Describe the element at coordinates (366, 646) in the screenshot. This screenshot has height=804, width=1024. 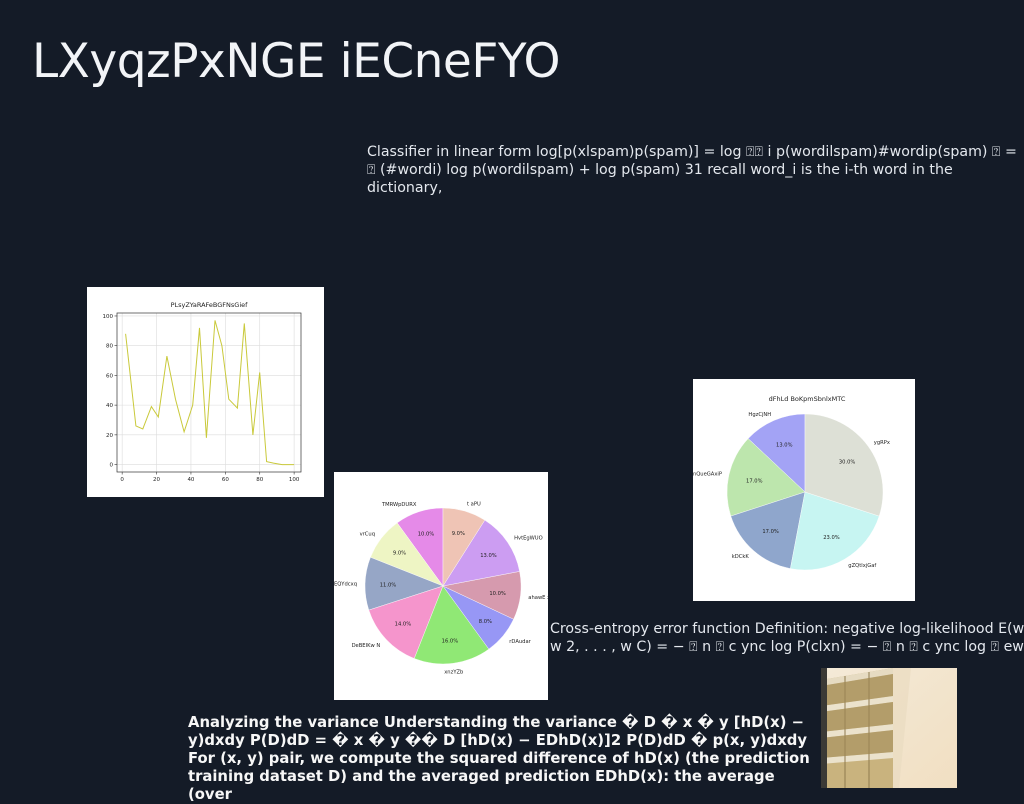
I see `pie-slice-label: DeBEIKw N` at that location.